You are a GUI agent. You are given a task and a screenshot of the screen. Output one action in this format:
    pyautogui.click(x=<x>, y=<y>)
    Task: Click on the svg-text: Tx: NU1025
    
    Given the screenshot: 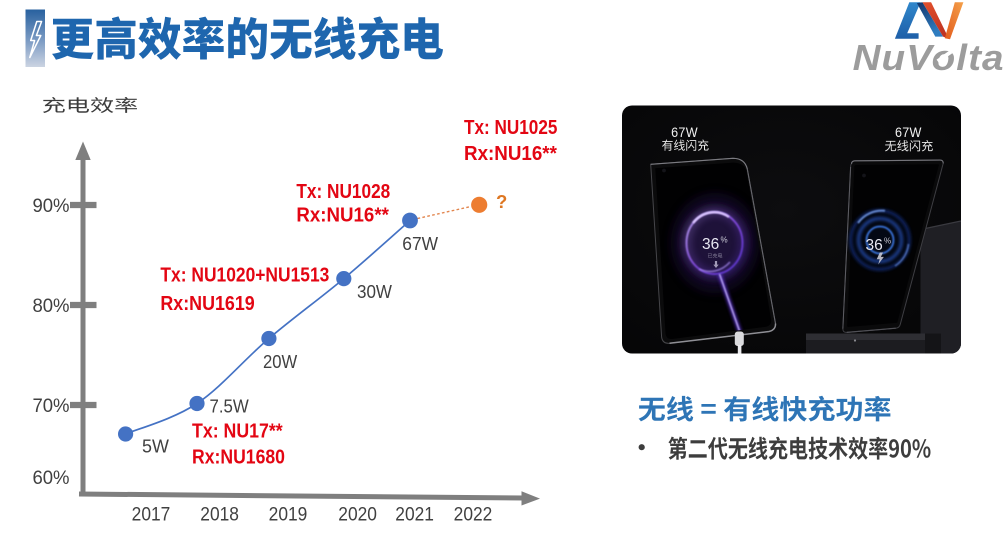 What is the action you would take?
    pyautogui.click(x=510, y=127)
    